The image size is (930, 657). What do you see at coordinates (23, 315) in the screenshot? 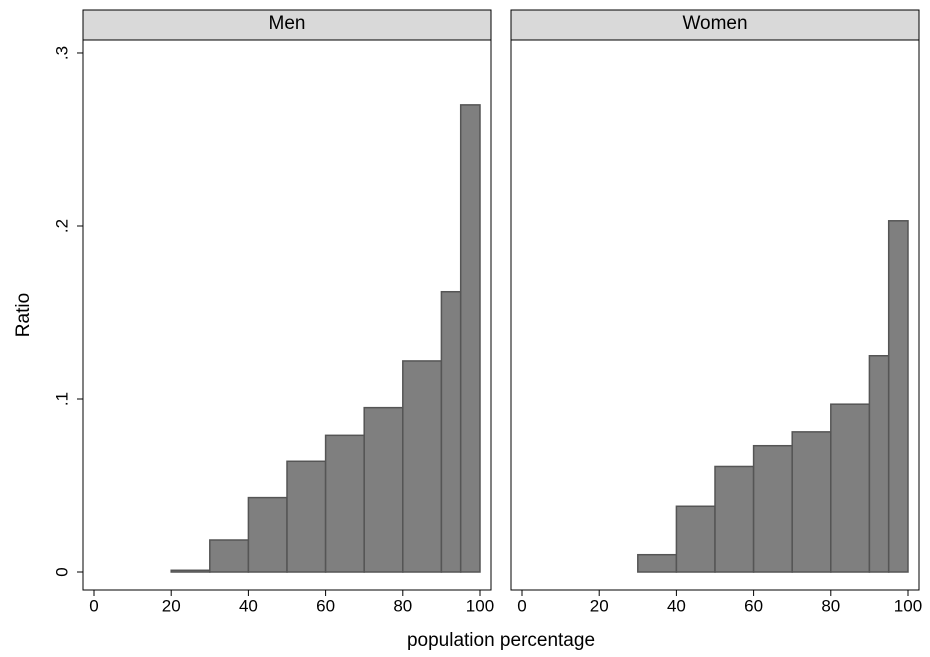
I see `y-axis-label: Ratio` at bounding box center [23, 315].